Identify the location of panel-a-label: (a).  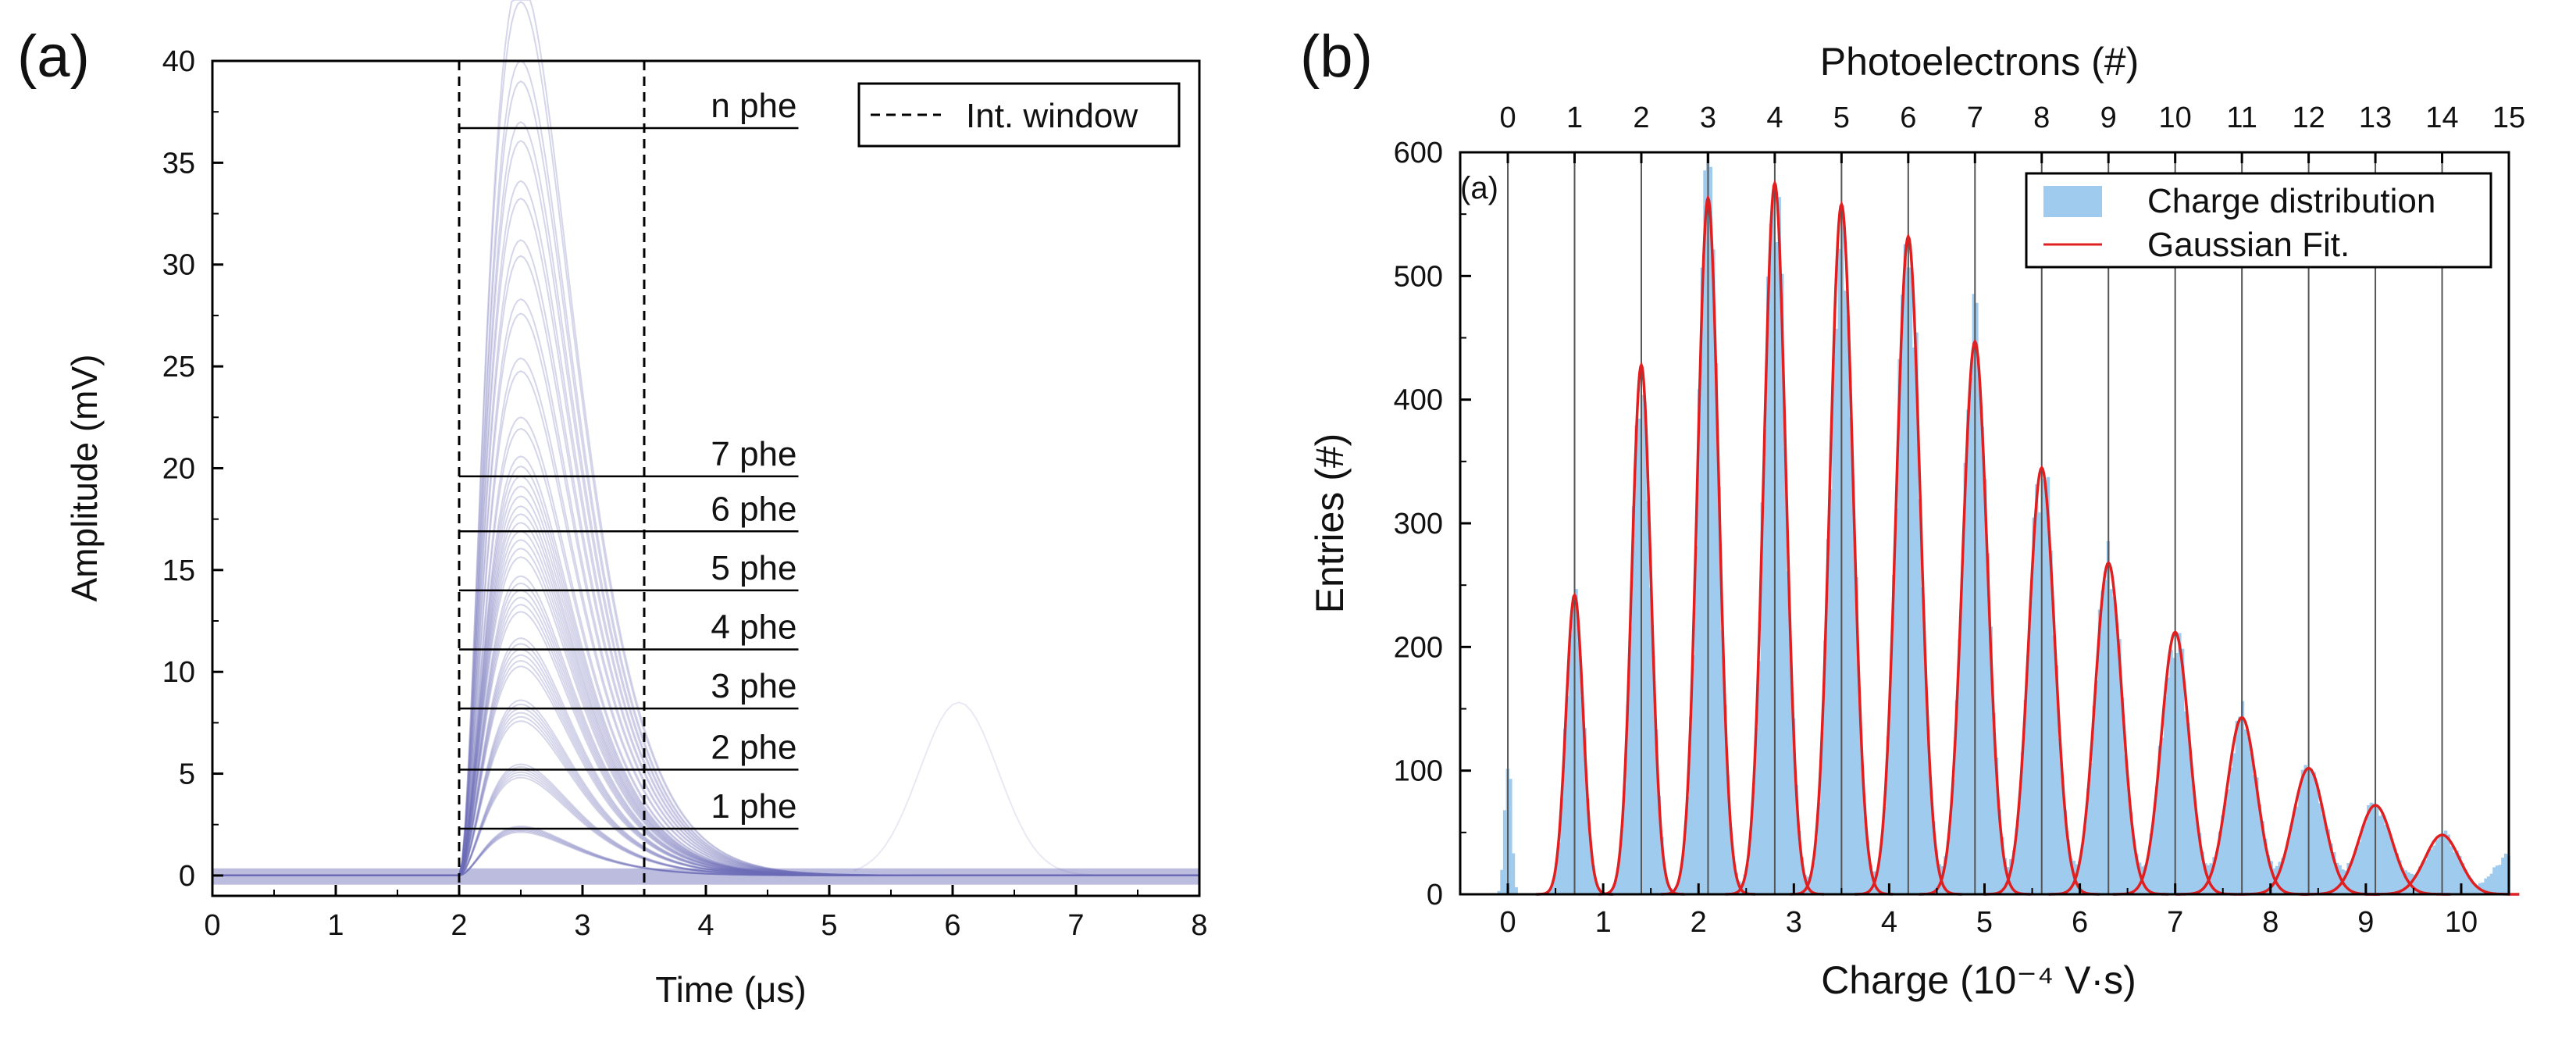
(53, 56).